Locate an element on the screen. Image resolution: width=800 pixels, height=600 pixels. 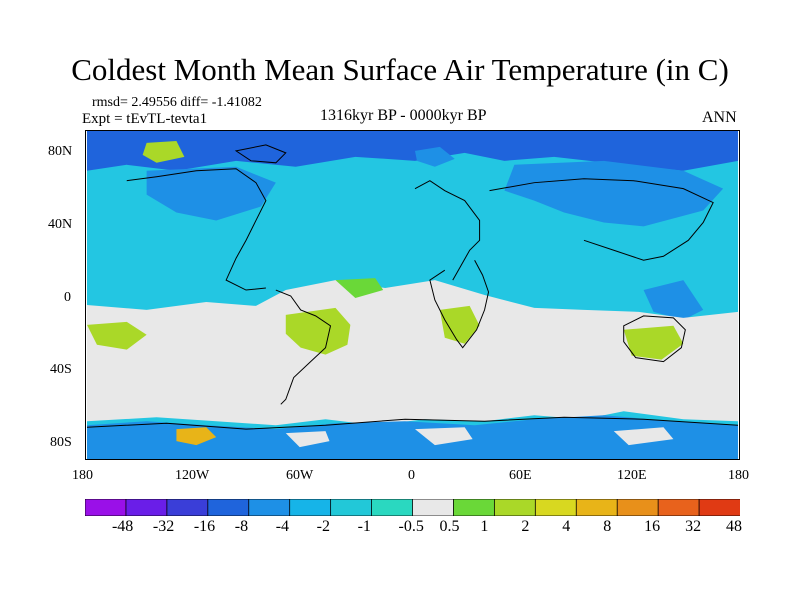
colorbar-label: -4 is located at coordinates (282, 526).